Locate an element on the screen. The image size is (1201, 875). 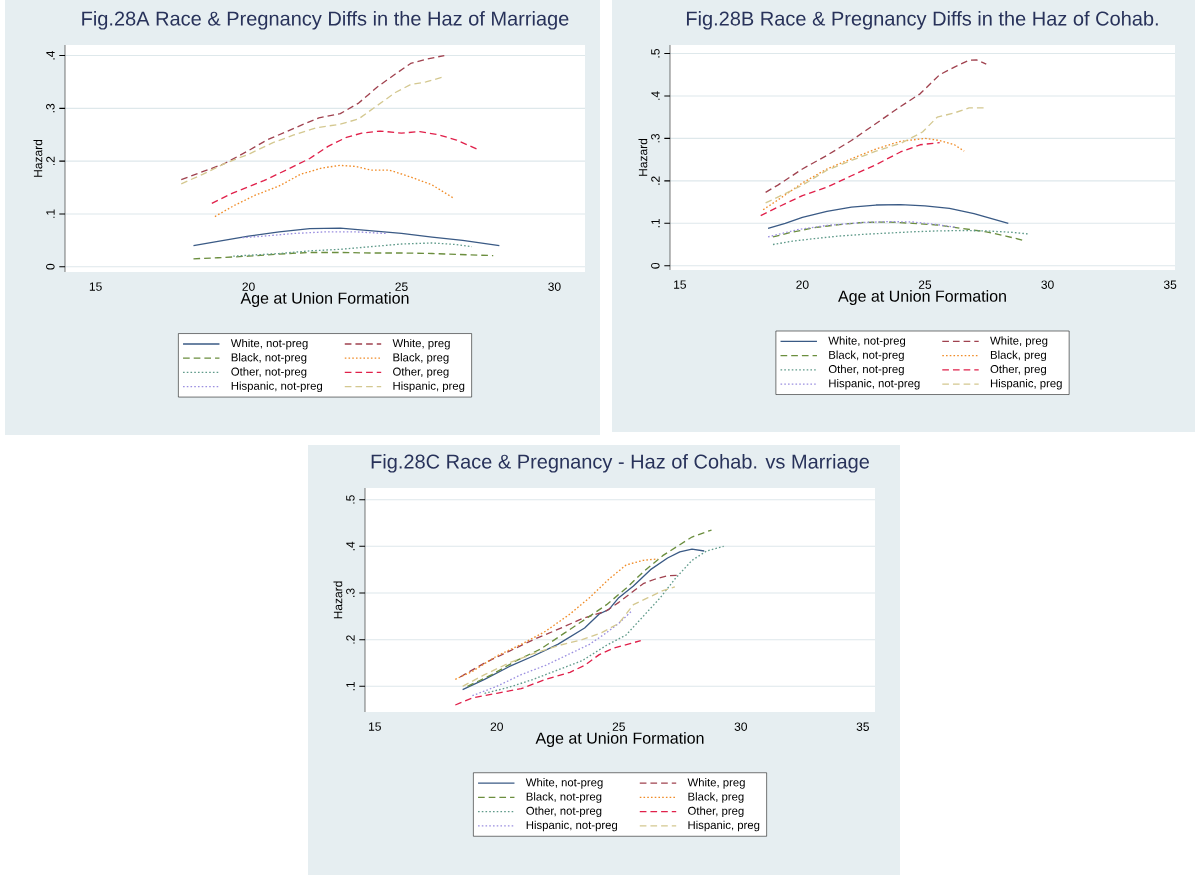
chart-title: Fig.28C Race & Pregnancy - Haz of Cohab. vs Marriage is located at coordinates (620, 463).